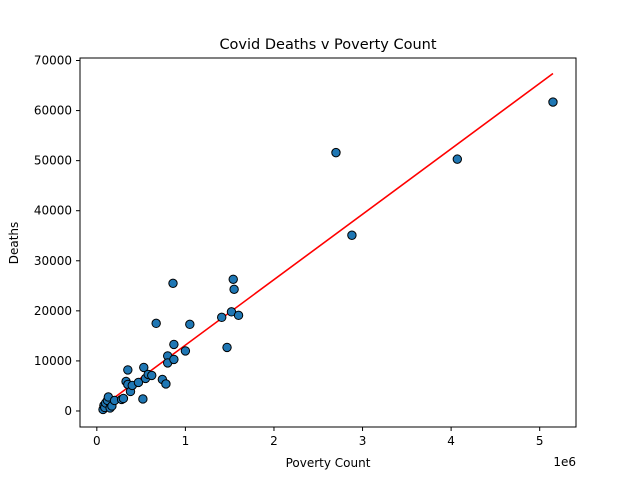 This screenshot has width=640, height=480. Describe the element at coordinates (97, 441) in the screenshot. I see `x-tick-label: 0` at that location.